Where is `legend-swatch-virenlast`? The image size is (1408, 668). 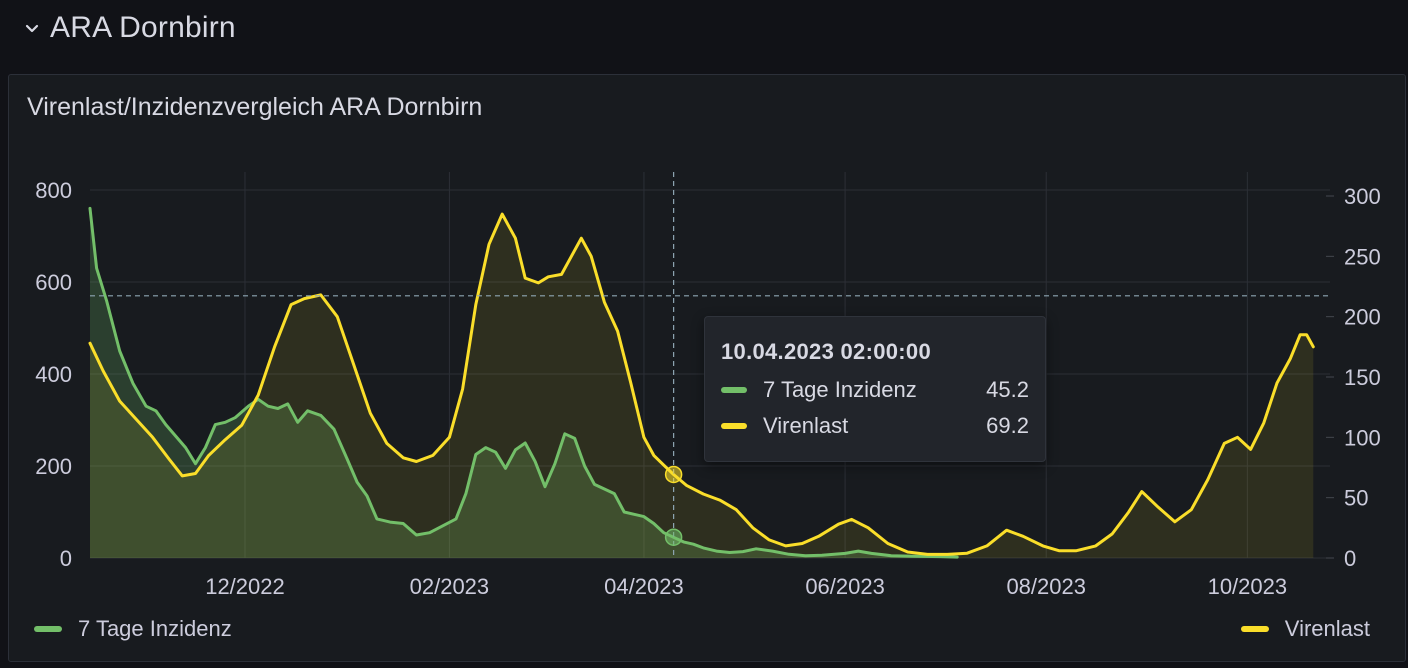
legend-swatch-virenlast is located at coordinates (1254, 629).